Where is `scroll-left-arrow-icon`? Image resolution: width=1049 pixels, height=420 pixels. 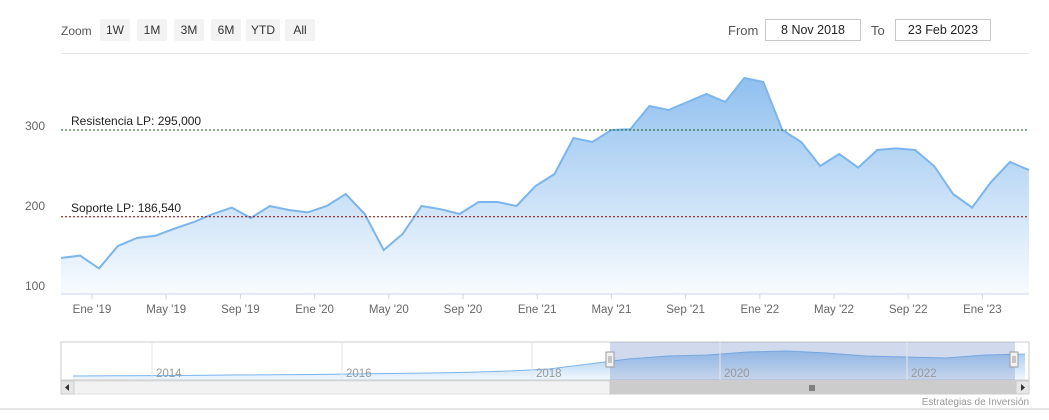
scroll-left-arrow-icon is located at coordinates (67, 387).